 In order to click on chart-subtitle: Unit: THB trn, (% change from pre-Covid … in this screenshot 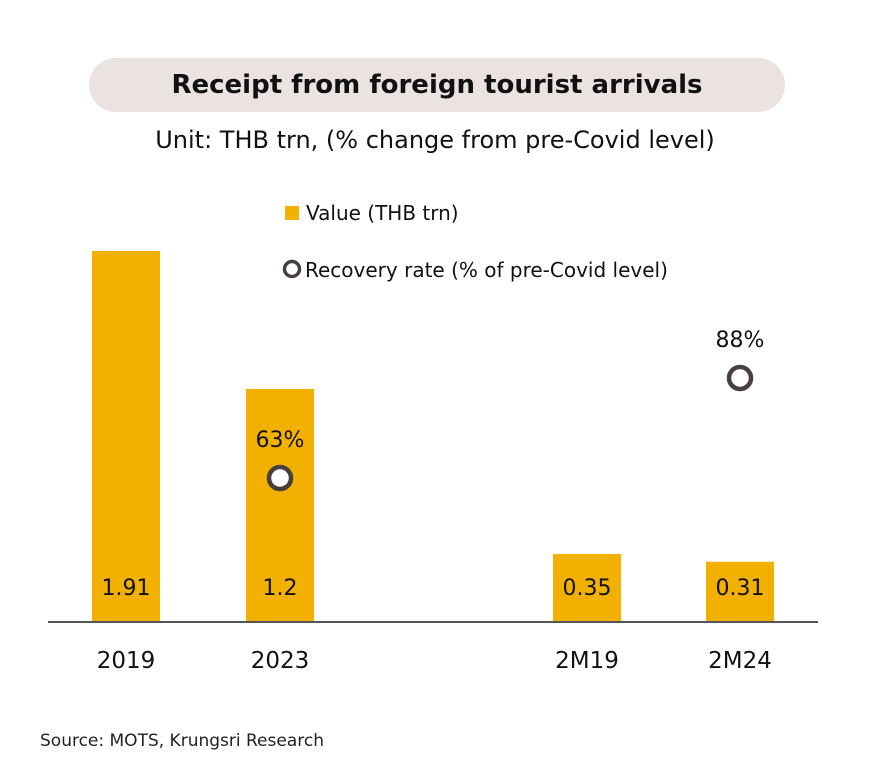, I will do `click(435, 140)`.